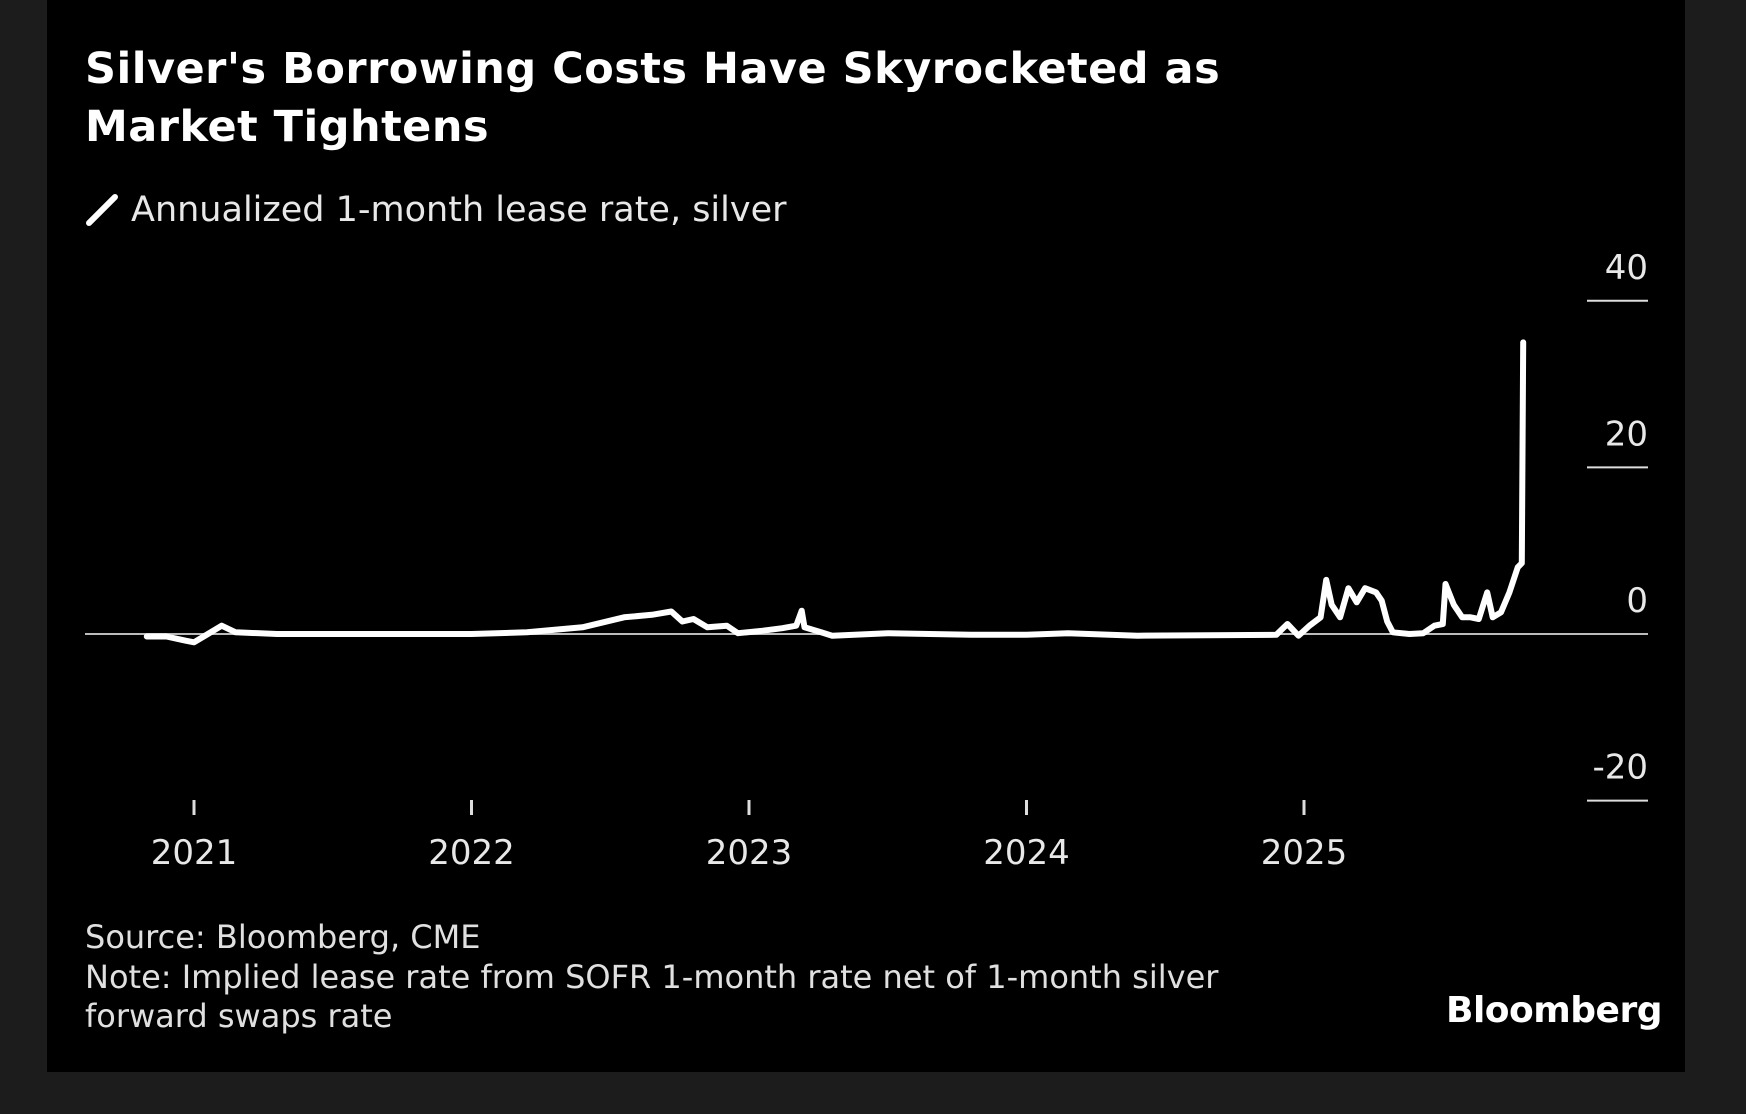 Image resolution: width=1746 pixels, height=1114 pixels. Describe the element at coordinates (1637, 601) in the screenshot. I see `y-tick-label: 0` at that location.